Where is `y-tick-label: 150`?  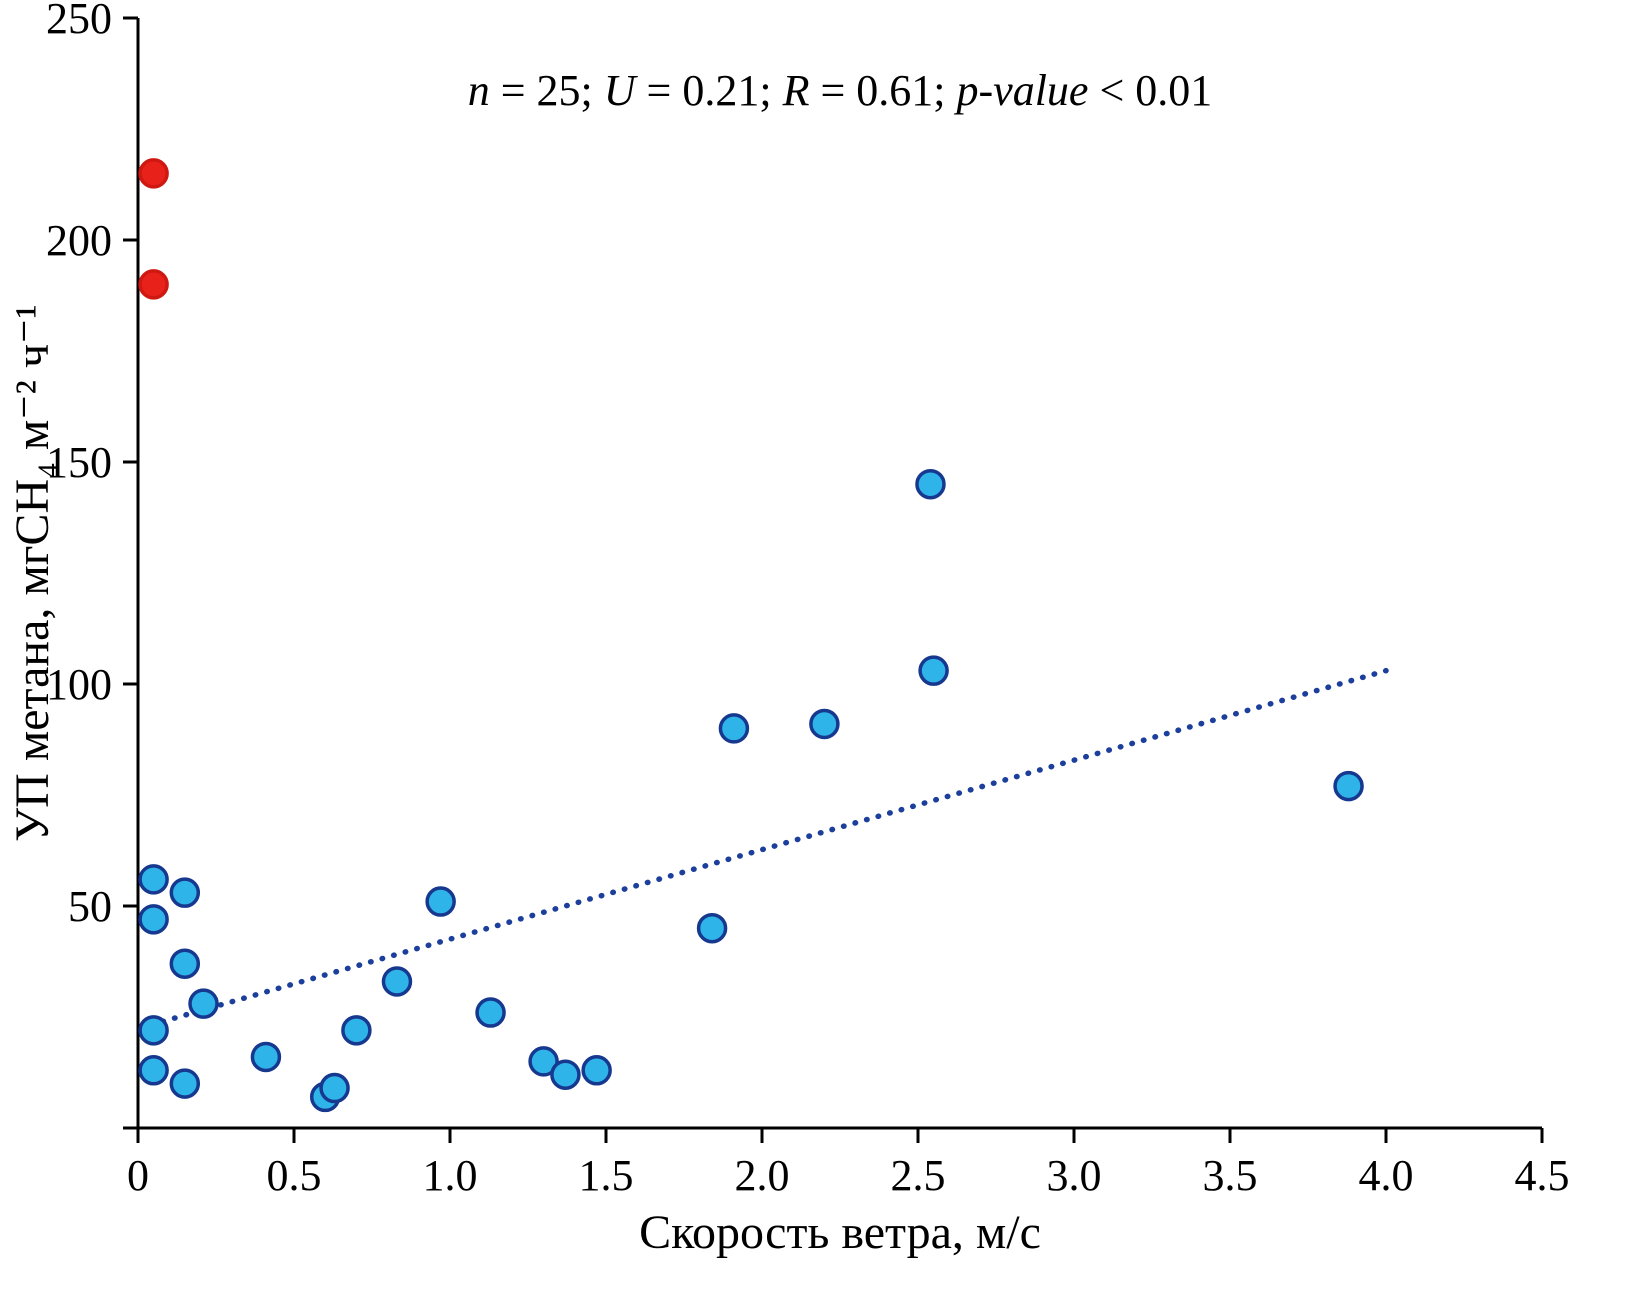 y-tick-label: 150 is located at coordinates (79, 462).